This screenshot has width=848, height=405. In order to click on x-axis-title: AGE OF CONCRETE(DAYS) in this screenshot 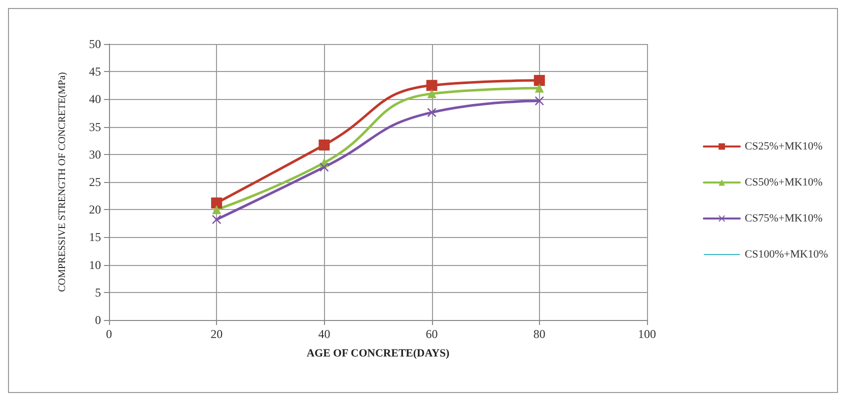, I will do `click(378, 354)`.